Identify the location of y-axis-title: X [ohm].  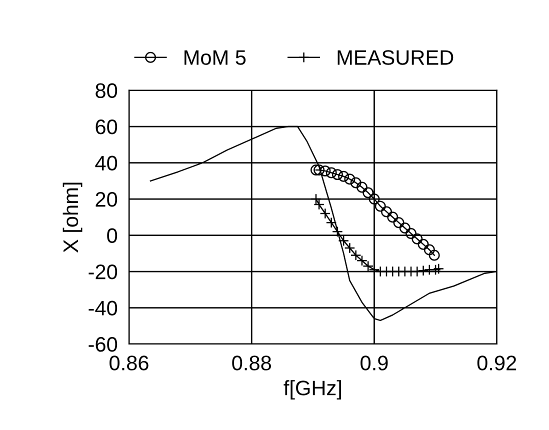
(72, 217).